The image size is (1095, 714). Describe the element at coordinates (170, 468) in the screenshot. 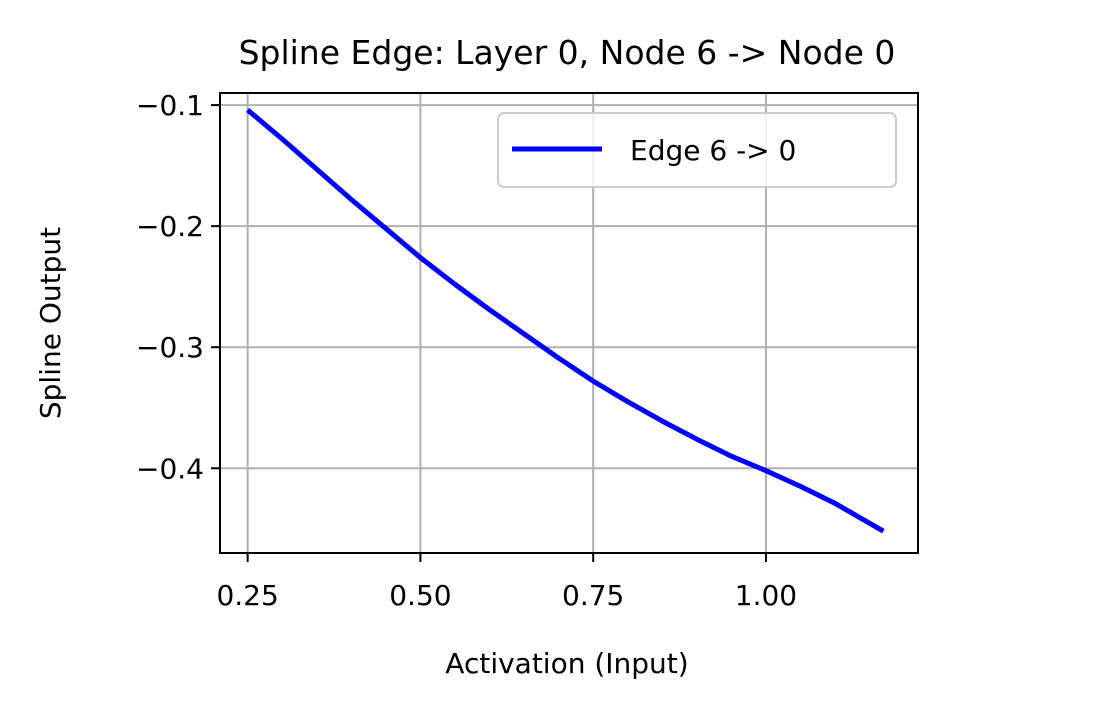

I see `y-tick-label: −0.4` at that location.